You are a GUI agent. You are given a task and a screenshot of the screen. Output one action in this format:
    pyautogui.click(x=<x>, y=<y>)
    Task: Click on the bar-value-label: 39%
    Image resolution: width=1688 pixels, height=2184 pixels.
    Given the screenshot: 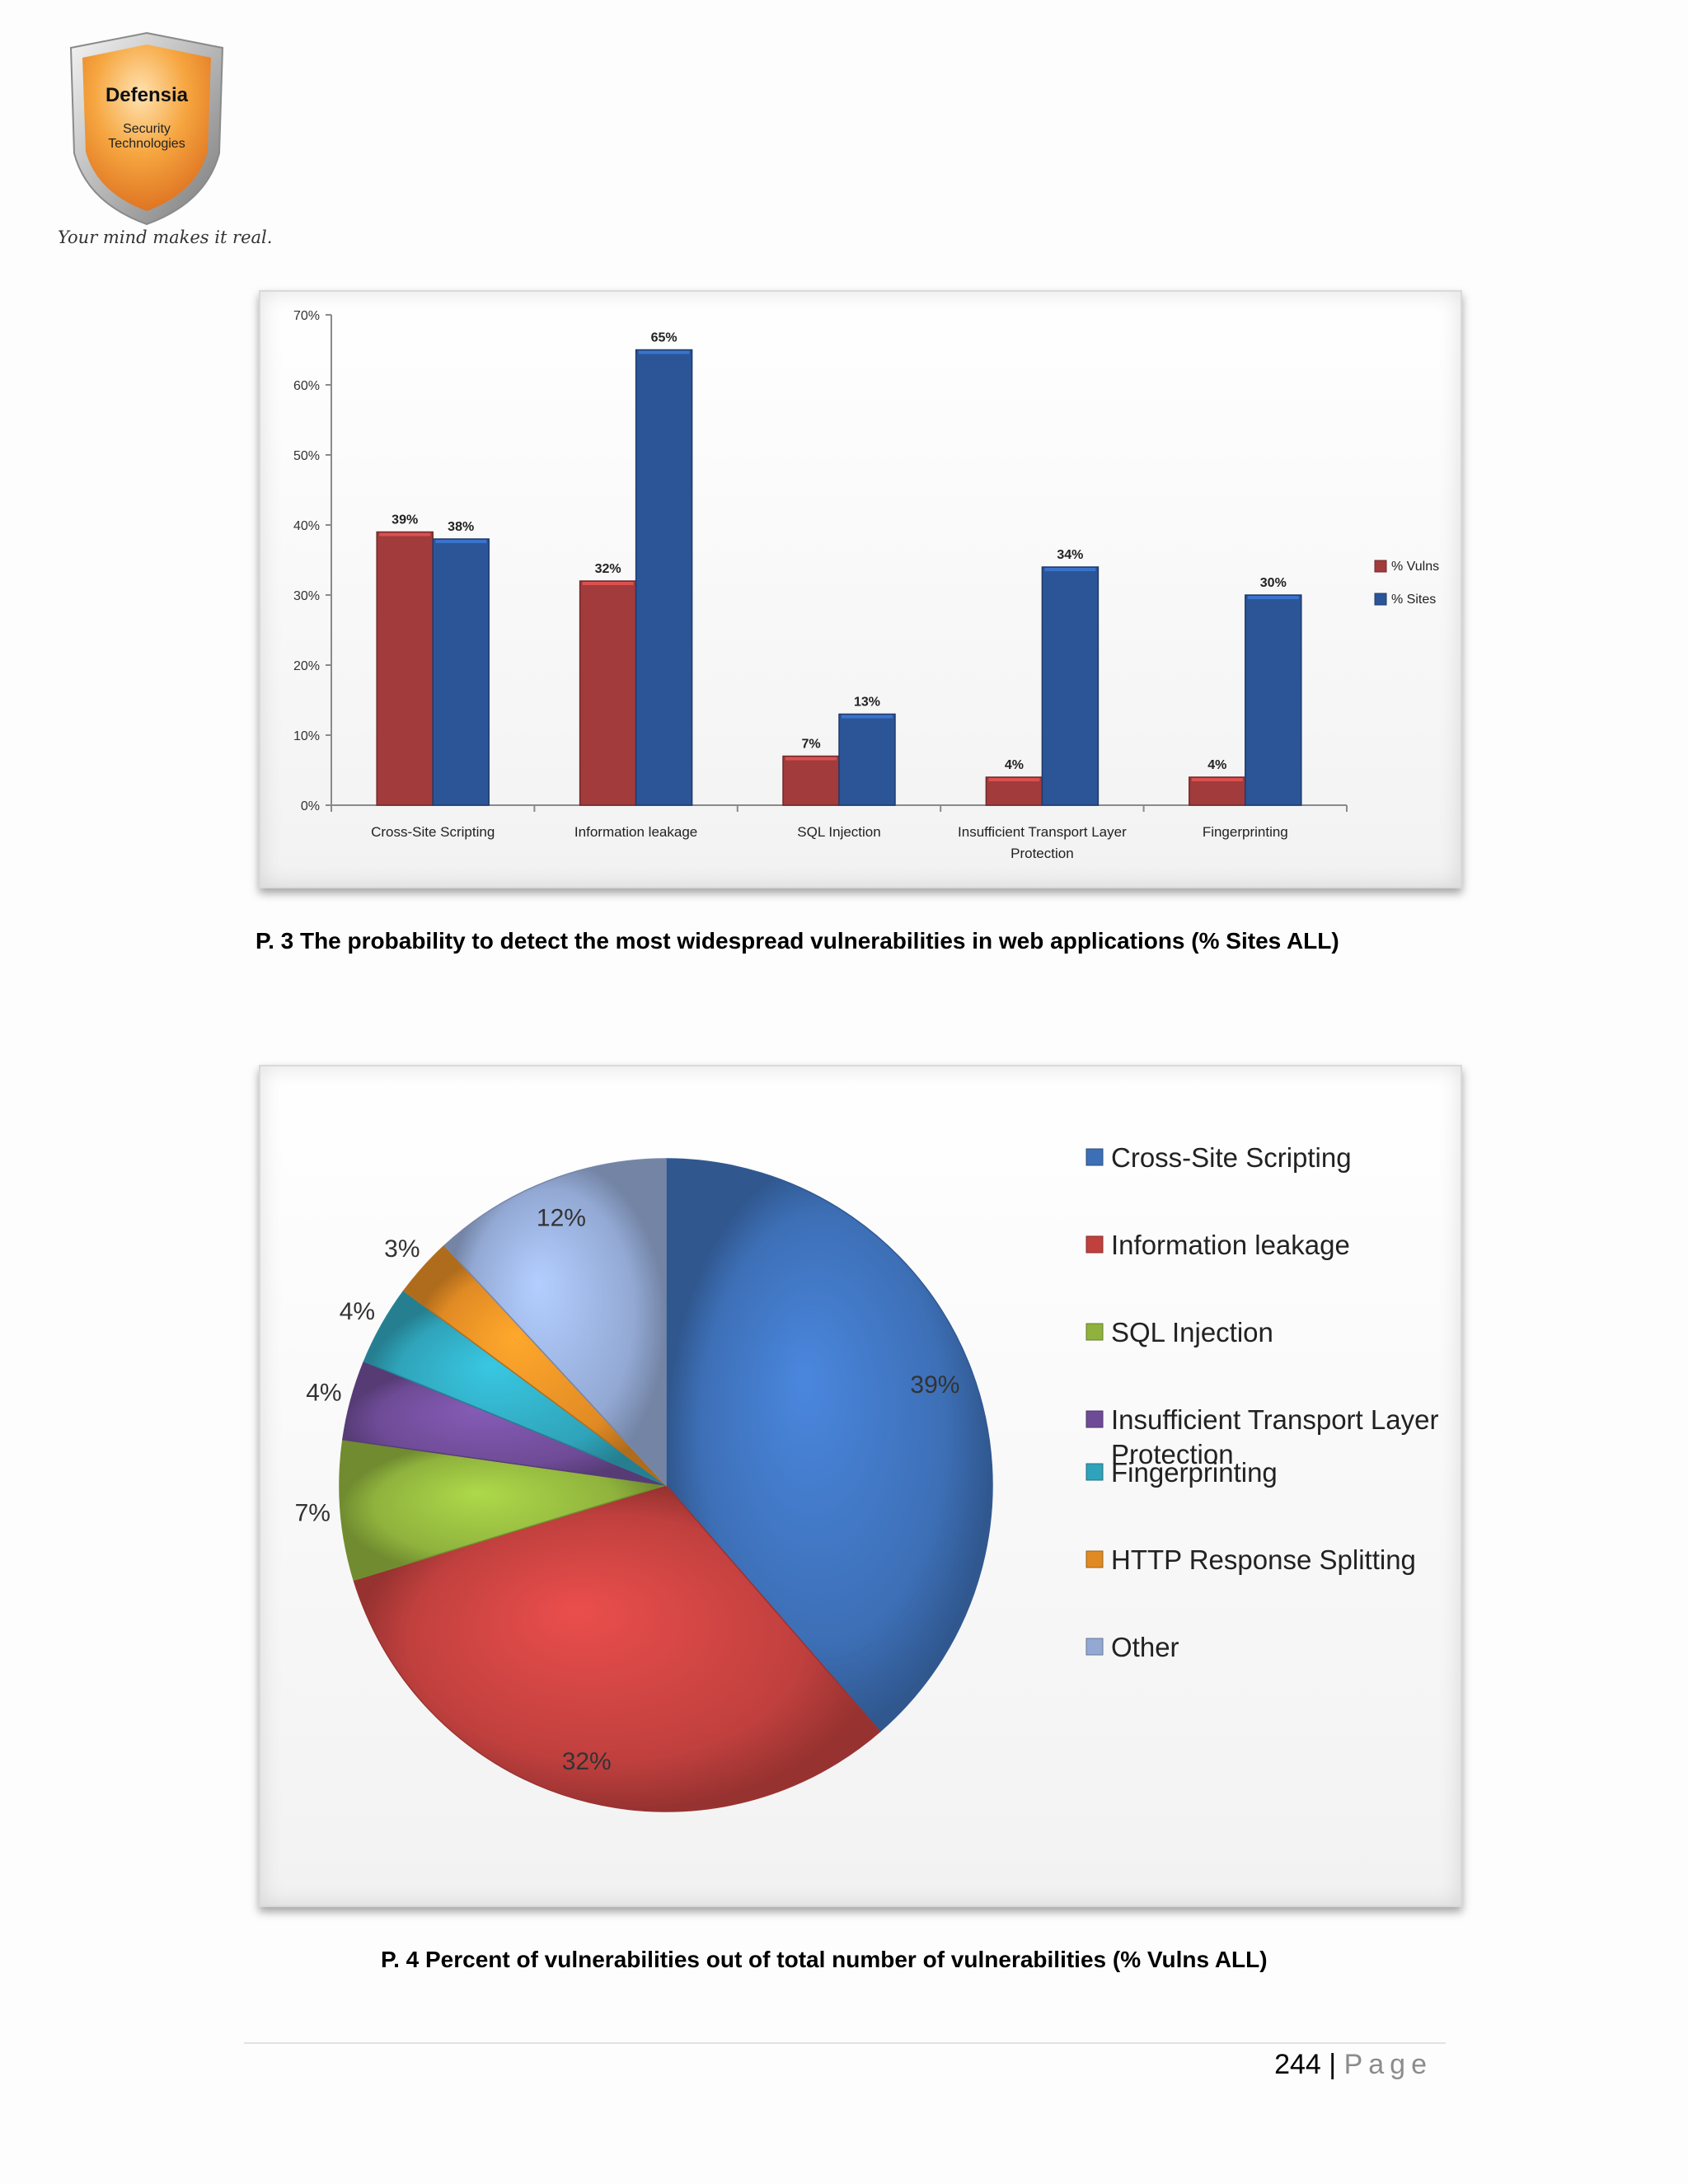 What is the action you would take?
    pyautogui.click(x=405, y=520)
    